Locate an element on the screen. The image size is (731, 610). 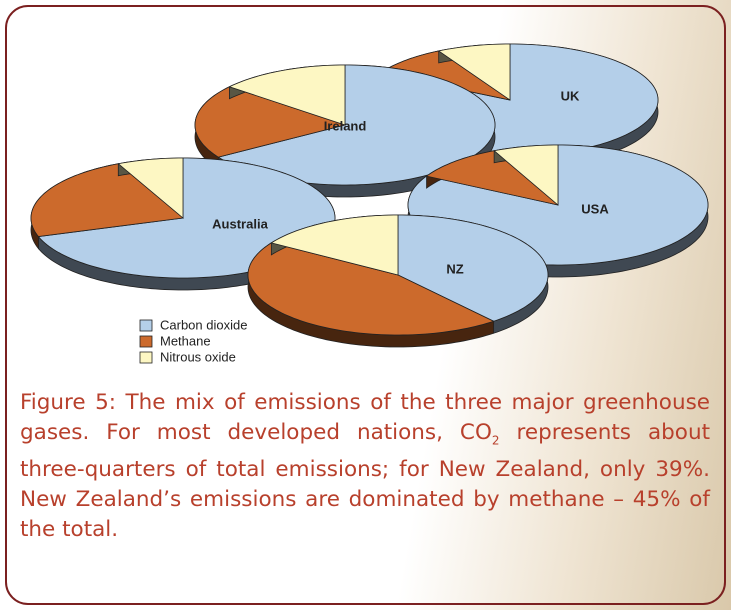
pie-label: UK is located at coordinates (570, 95).